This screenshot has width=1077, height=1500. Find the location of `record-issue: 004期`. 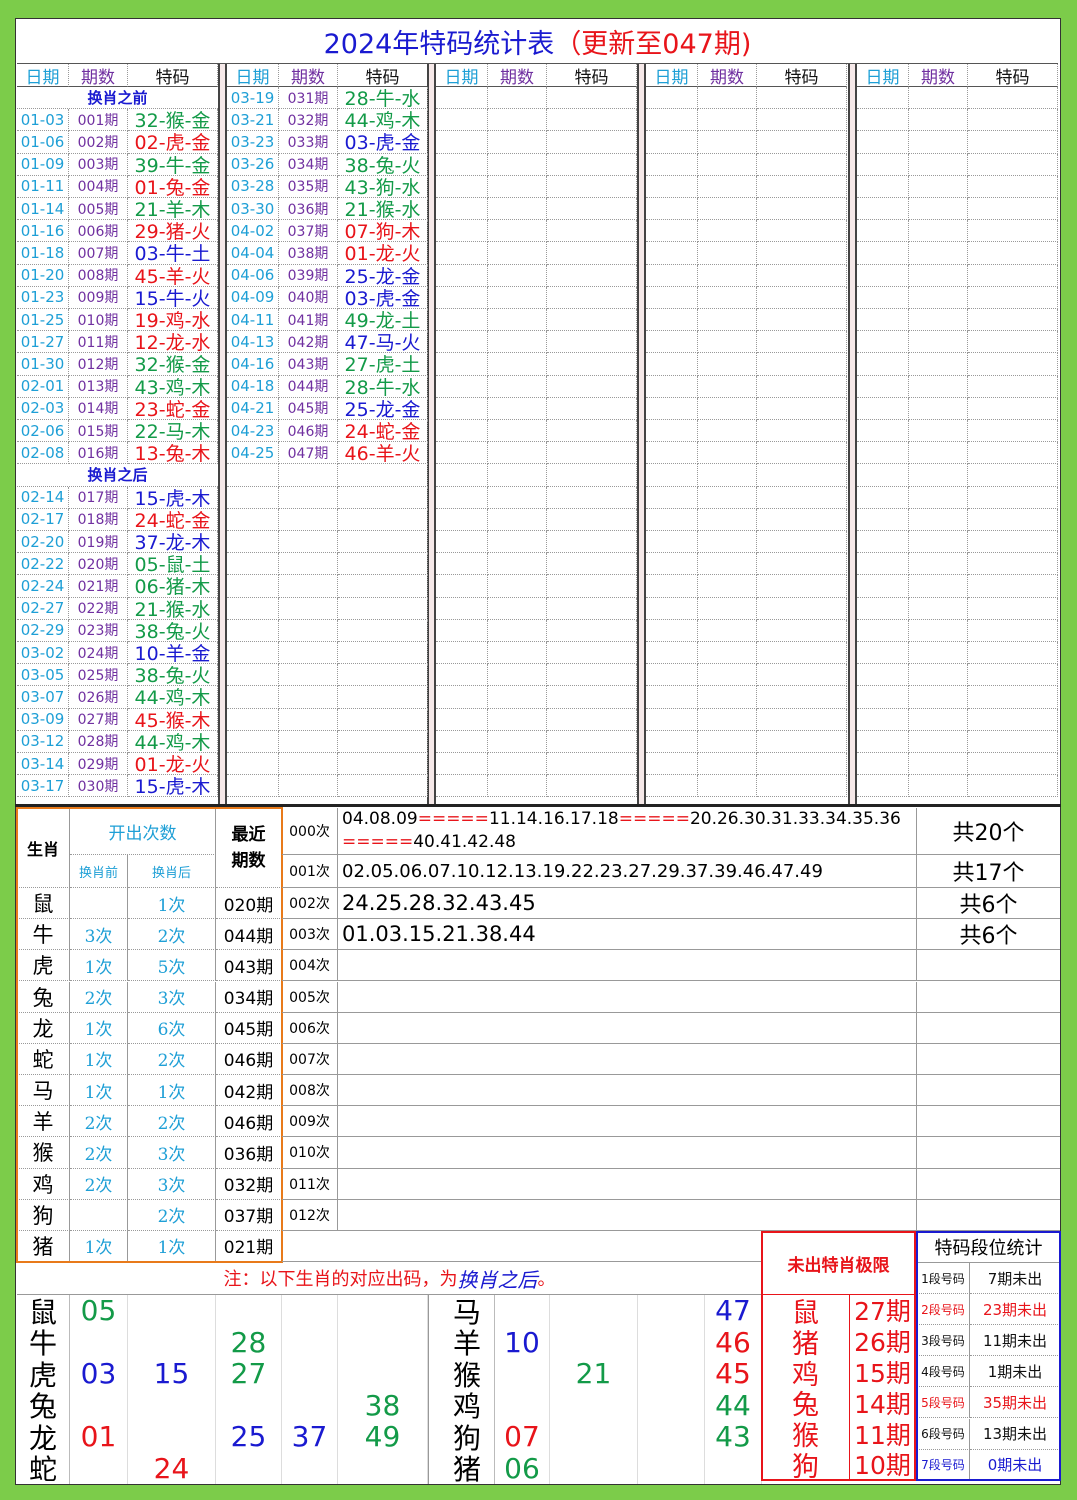

record-issue: 004期 is located at coordinates (98, 186).